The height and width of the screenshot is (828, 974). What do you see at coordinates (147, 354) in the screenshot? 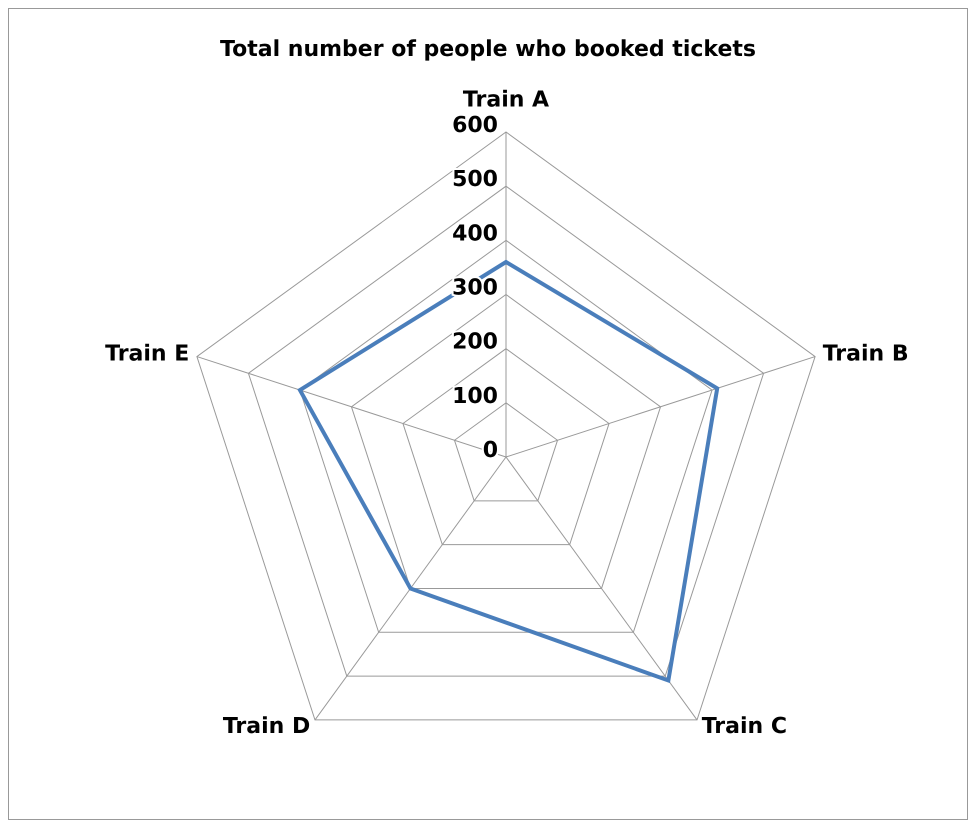
I see `spoke-label: Train E` at bounding box center [147, 354].